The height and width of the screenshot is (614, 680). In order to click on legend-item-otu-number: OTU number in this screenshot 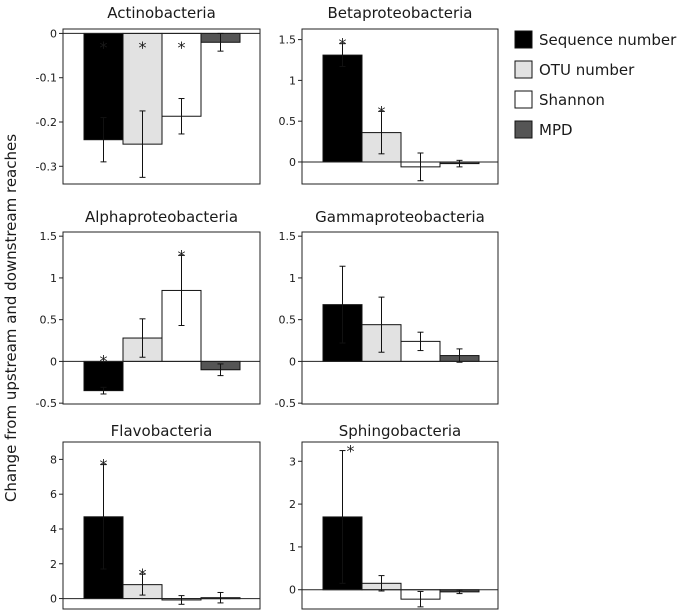, I will do `click(574, 69)`.